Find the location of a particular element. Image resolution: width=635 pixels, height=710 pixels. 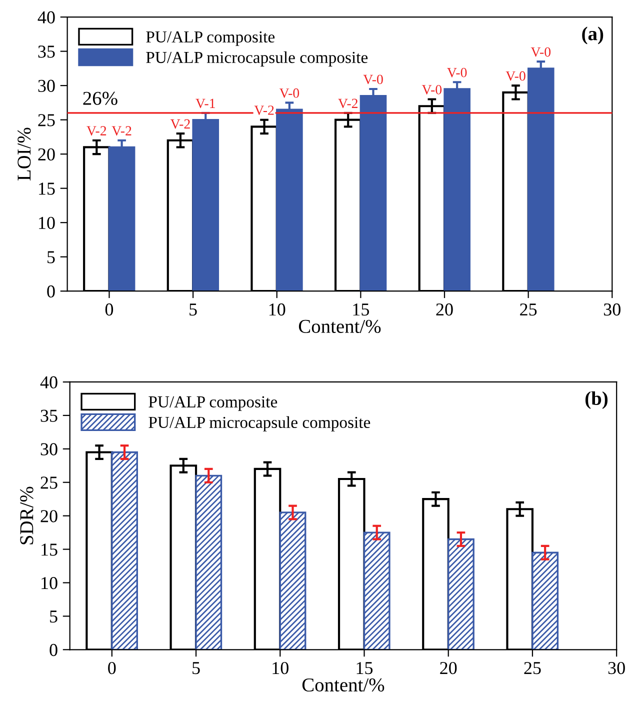

annotation: (a) is located at coordinates (593, 35).